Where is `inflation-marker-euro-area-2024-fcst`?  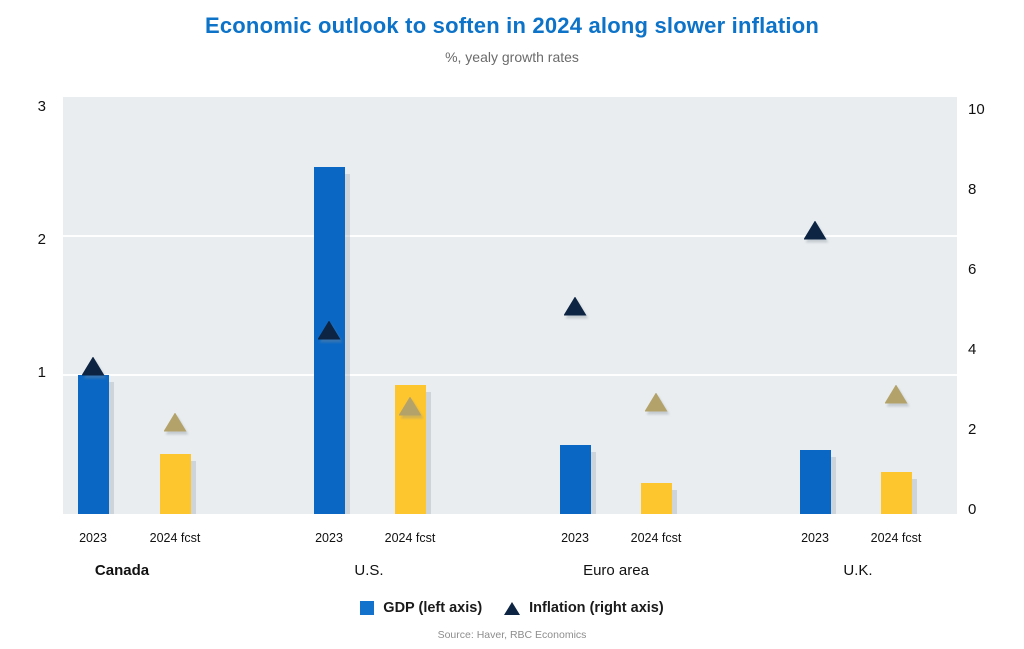
inflation-marker-euro-area-2024-fcst is located at coordinates (656, 402).